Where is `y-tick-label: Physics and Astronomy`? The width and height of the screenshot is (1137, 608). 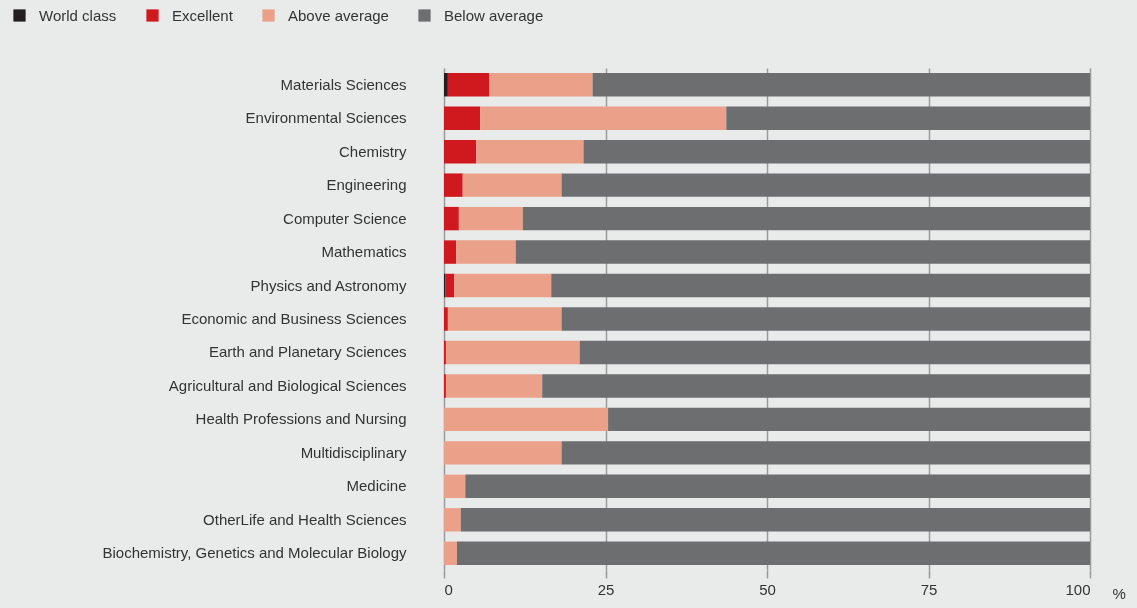
y-tick-label: Physics and Astronomy is located at coordinates (328, 285).